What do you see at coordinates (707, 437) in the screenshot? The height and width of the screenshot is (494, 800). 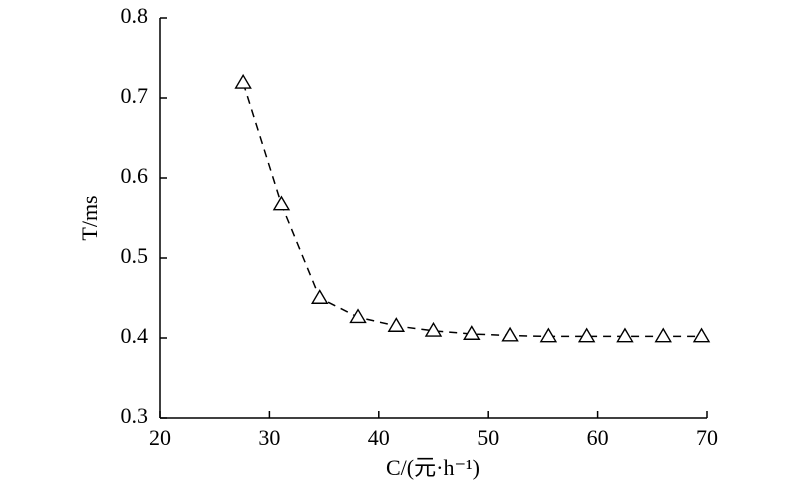 I see `x-tick-label: 70` at bounding box center [707, 437].